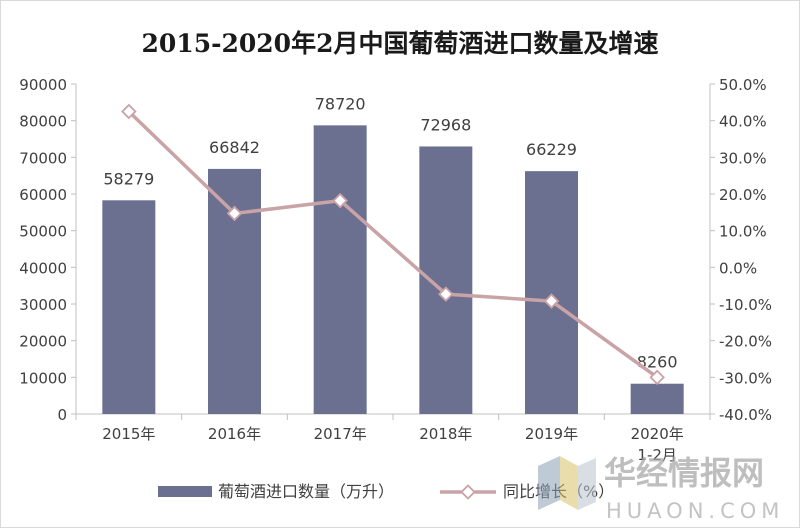 The image size is (800, 528). What do you see at coordinates (745, 378) in the screenshot?
I see `y-right-tick-label: -30.0%` at bounding box center [745, 378].